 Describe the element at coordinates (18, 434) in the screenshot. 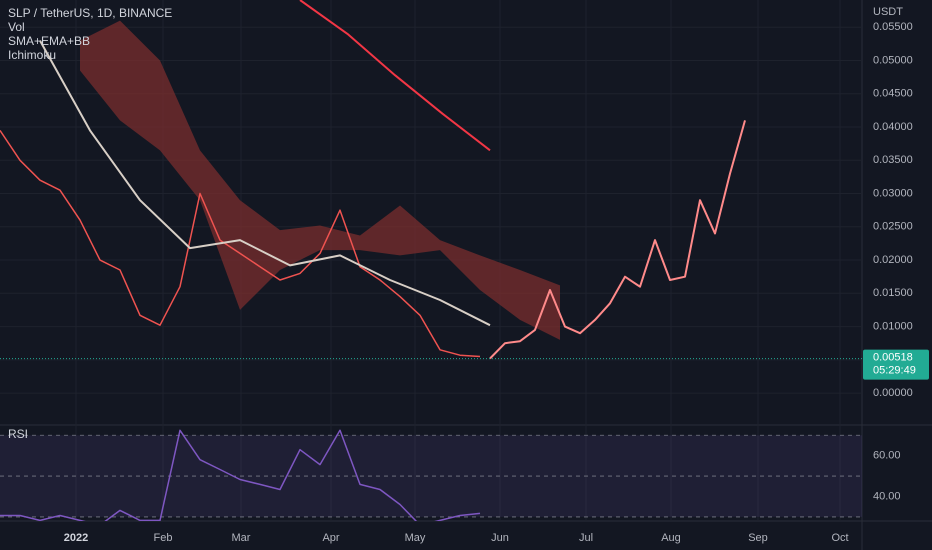

I see `rsi-label: RSI` at that location.